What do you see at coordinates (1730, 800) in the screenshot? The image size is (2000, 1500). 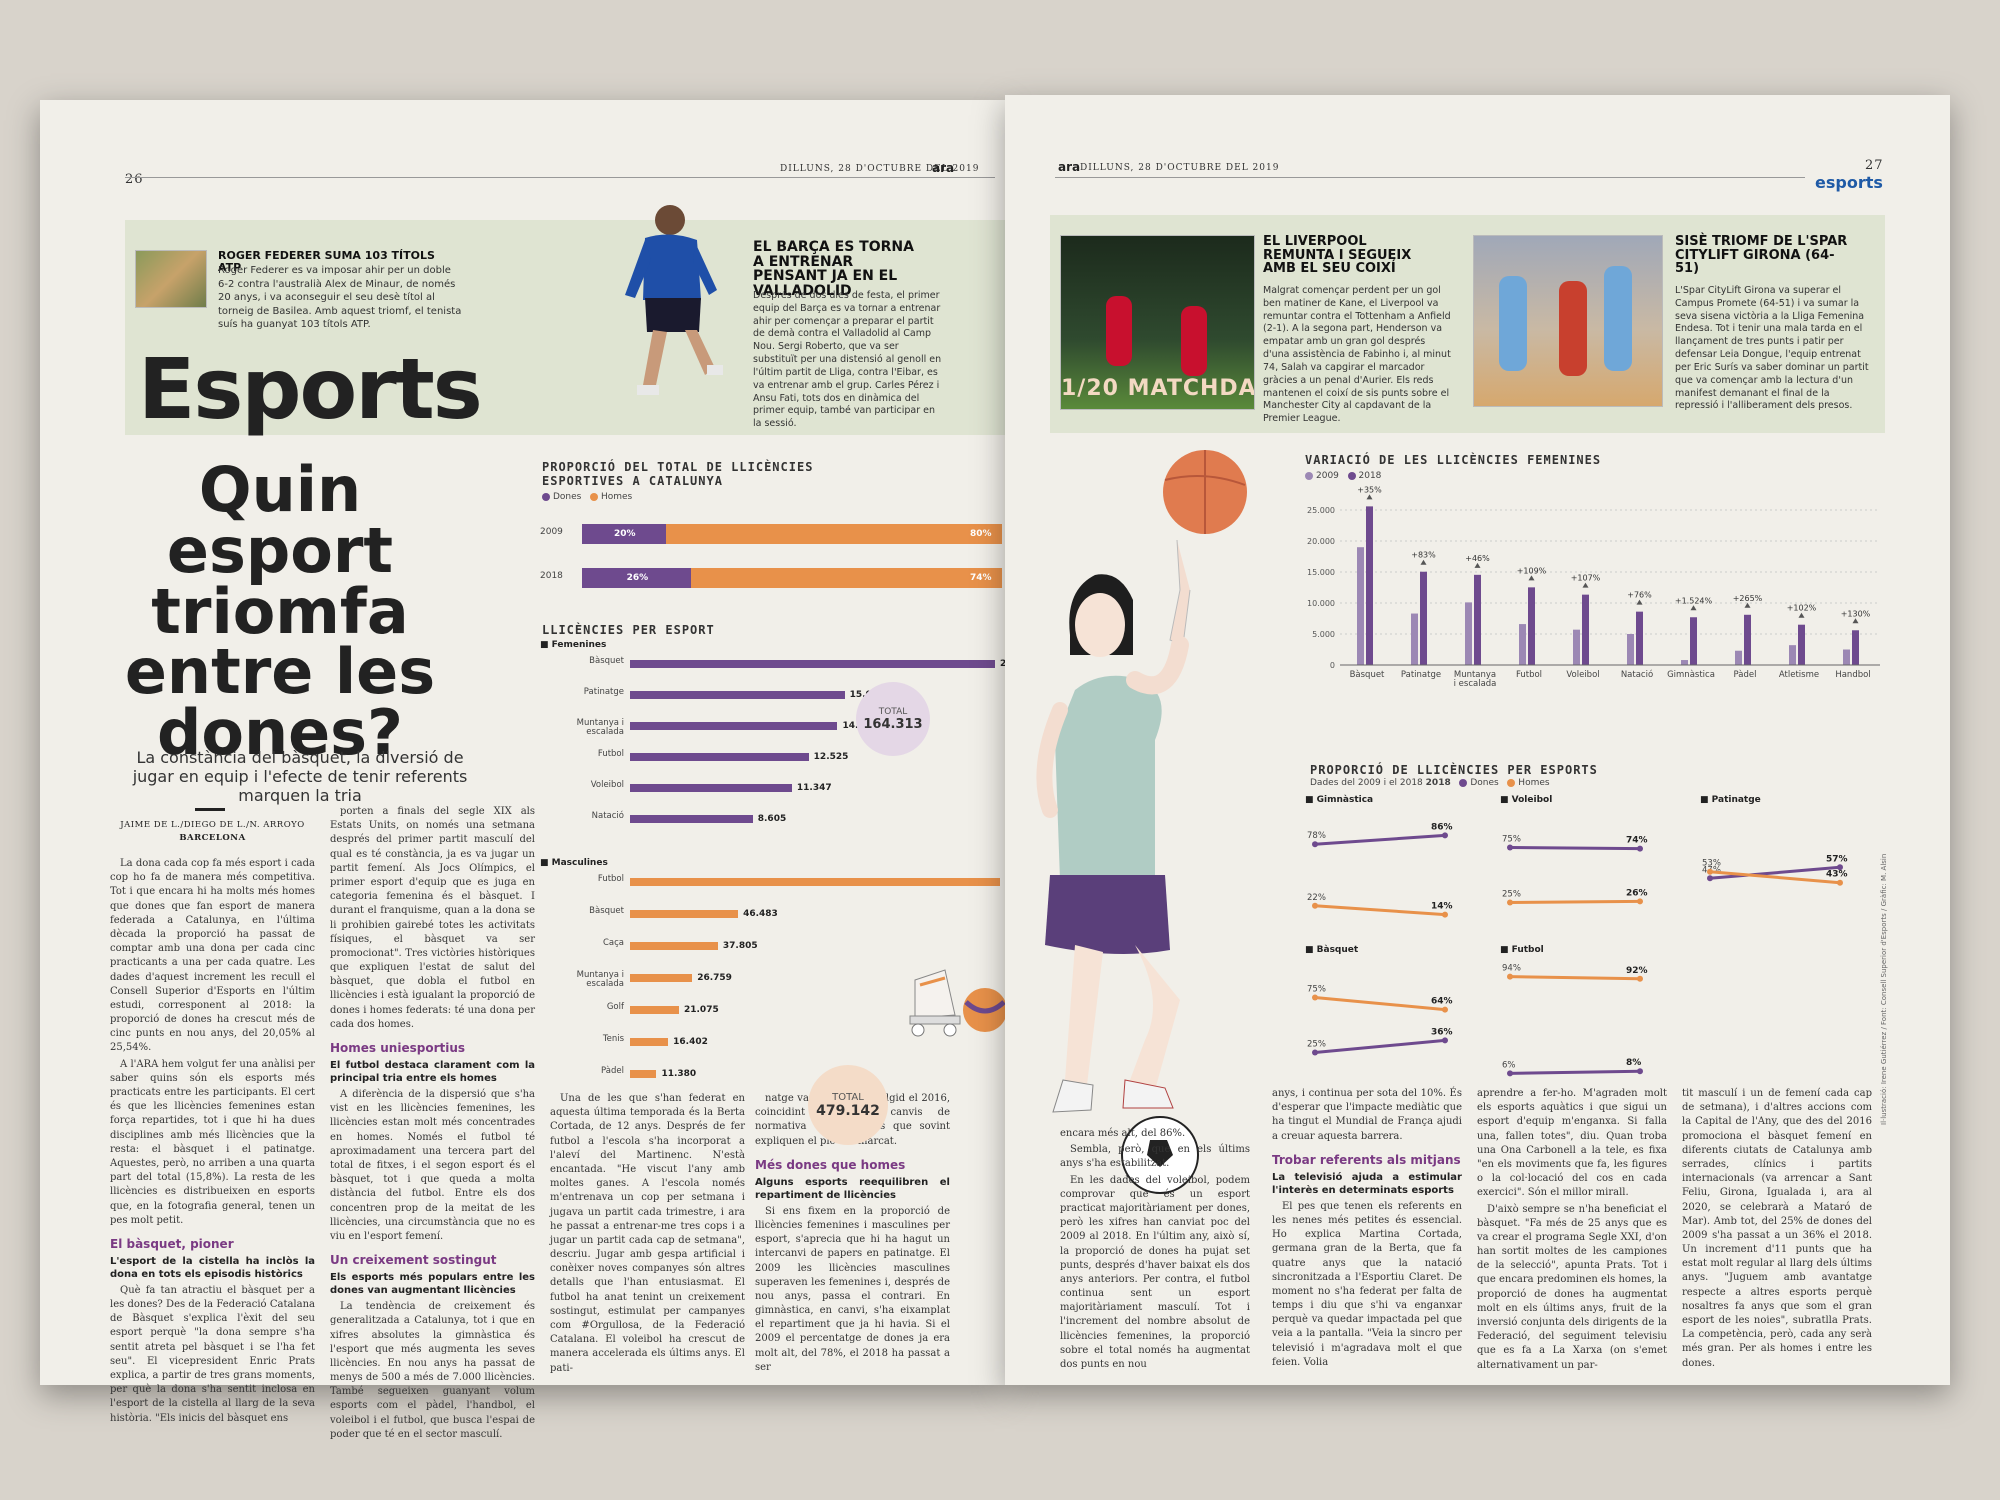 I see `panel-title: ■ Patinatge` at bounding box center [1730, 800].